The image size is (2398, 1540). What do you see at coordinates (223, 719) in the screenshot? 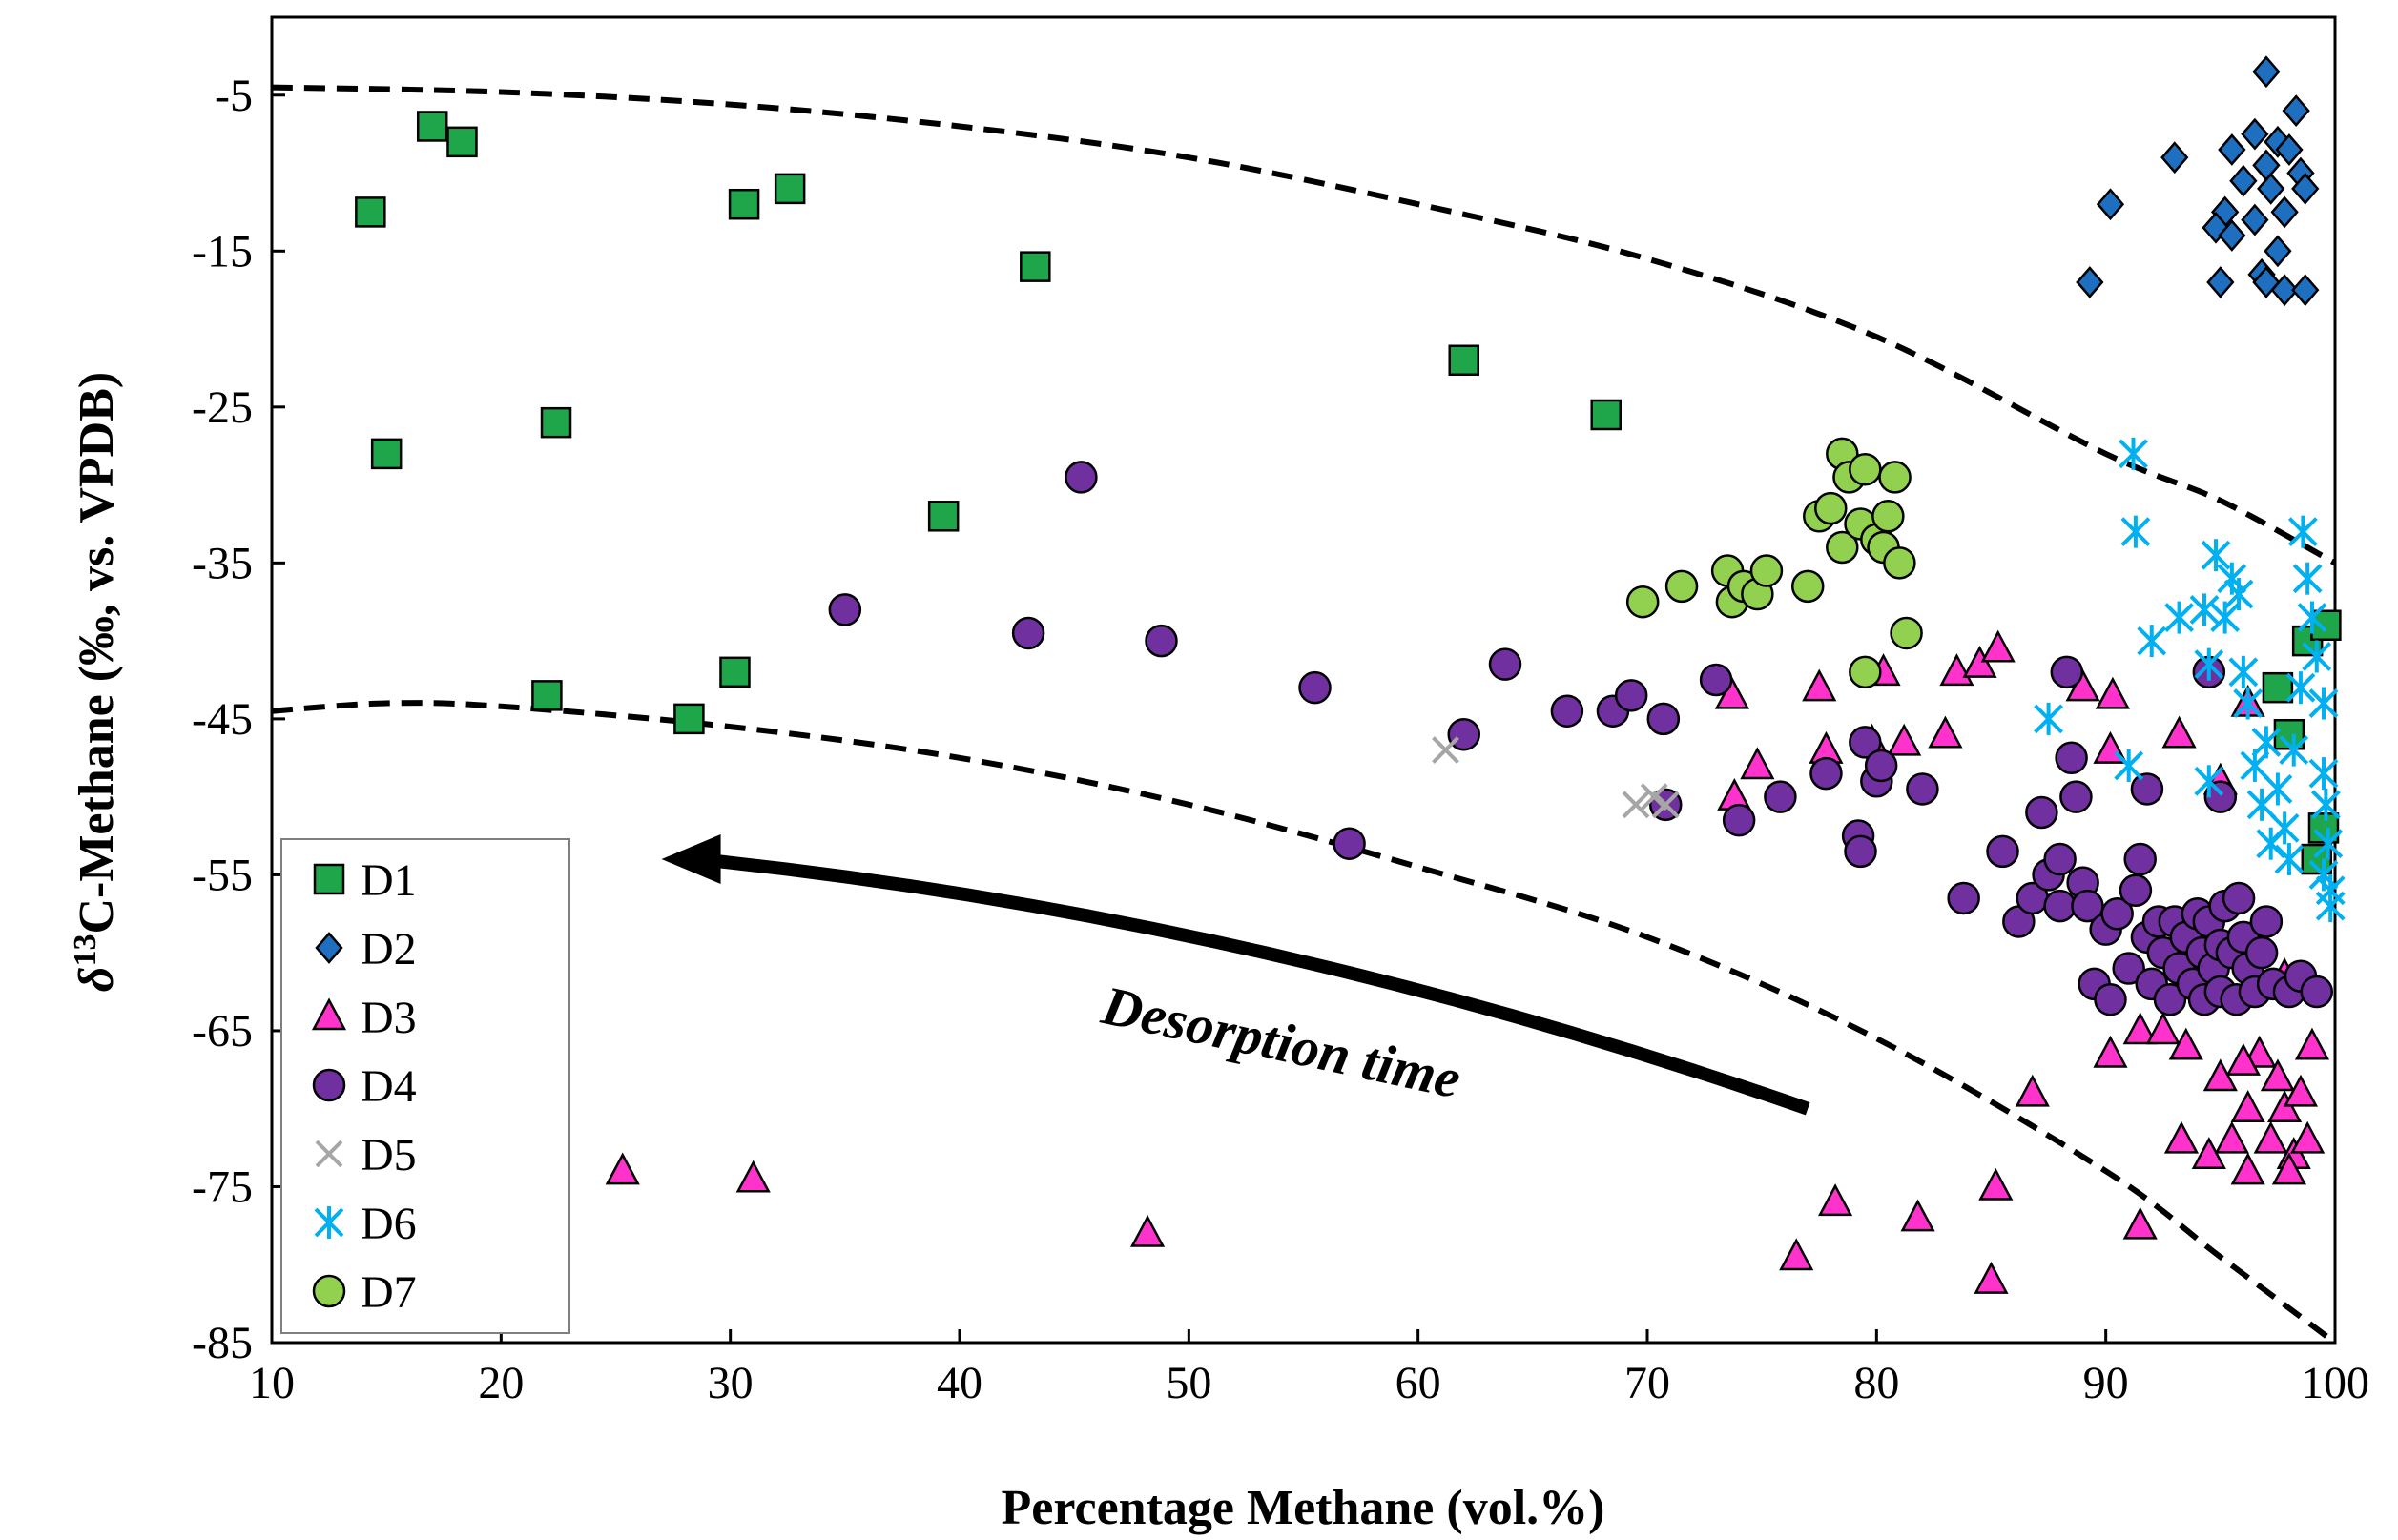
I see `y-tick-label: -45` at bounding box center [223, 719].